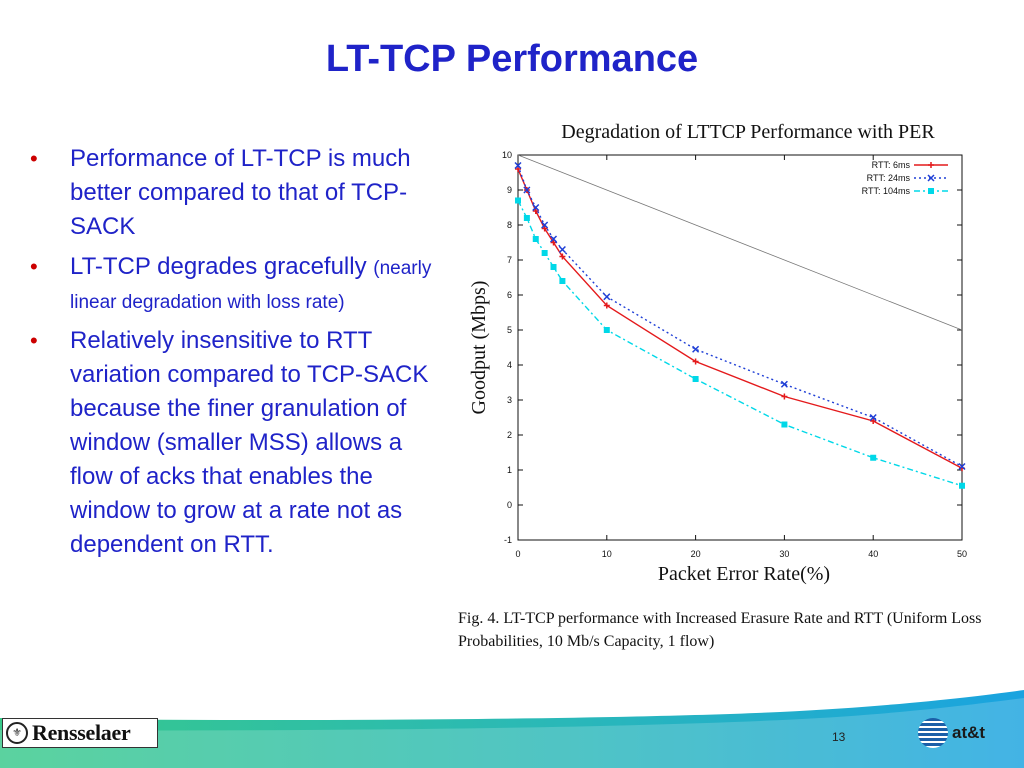  I want to click on y-tick-label: 1, so click(509, 470).